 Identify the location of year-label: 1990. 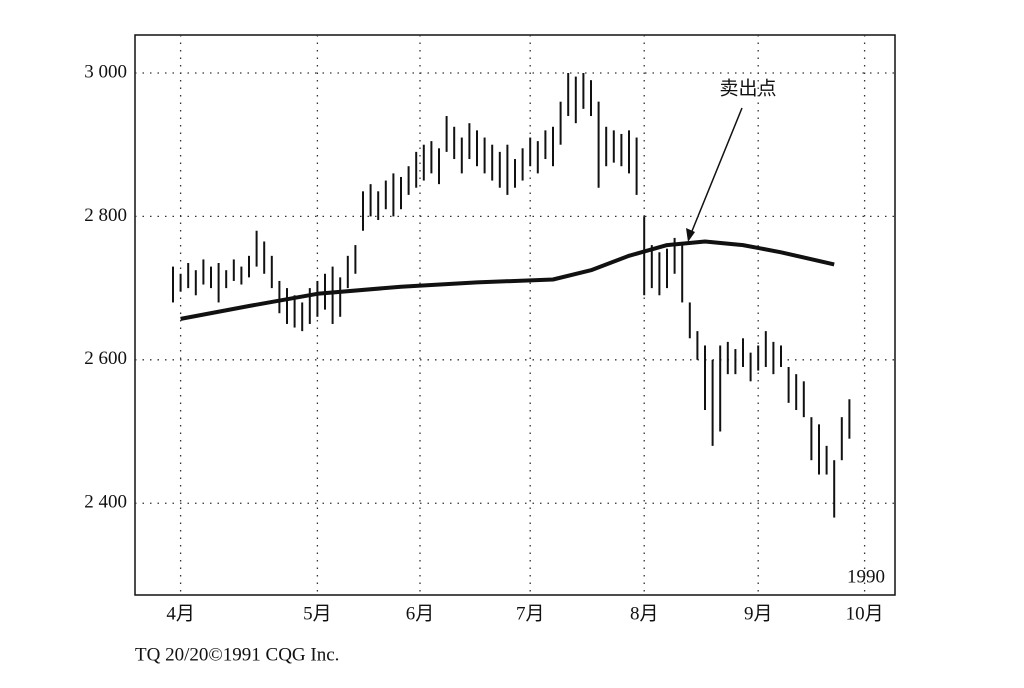
(866, 576).